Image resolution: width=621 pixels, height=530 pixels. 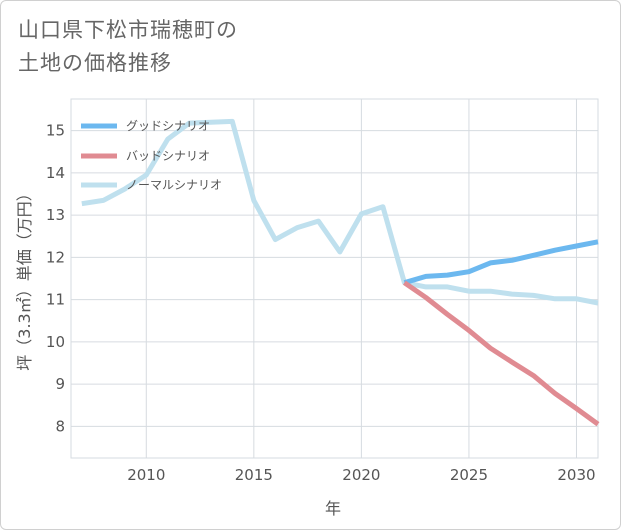 I want to click on x-tick-label: 2015, so click(x=254, y=475).